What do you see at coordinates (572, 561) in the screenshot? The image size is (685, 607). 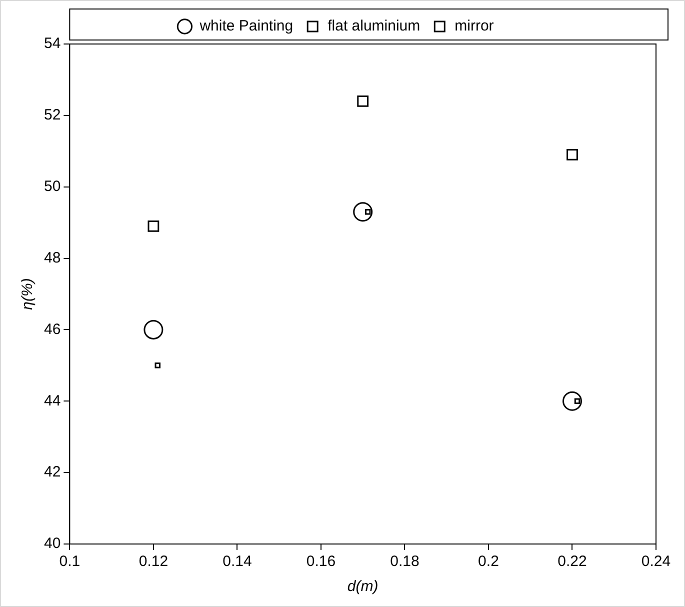 I see `x-tick-label: 0.22` at bounding box center [572, 561].